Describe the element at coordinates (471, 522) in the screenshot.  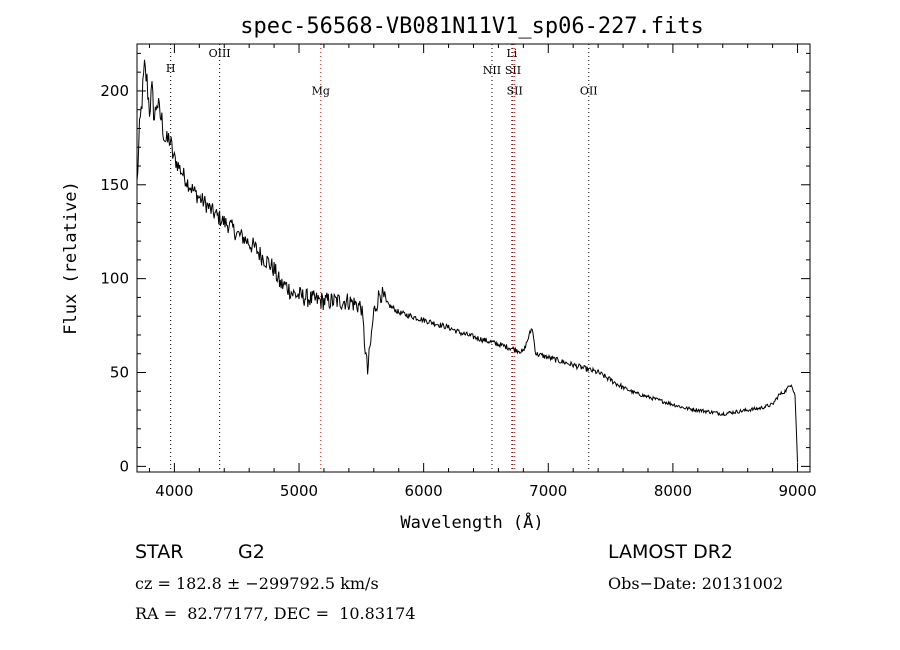
I see `x-axis-label: Wavelength (Å)` at that location.